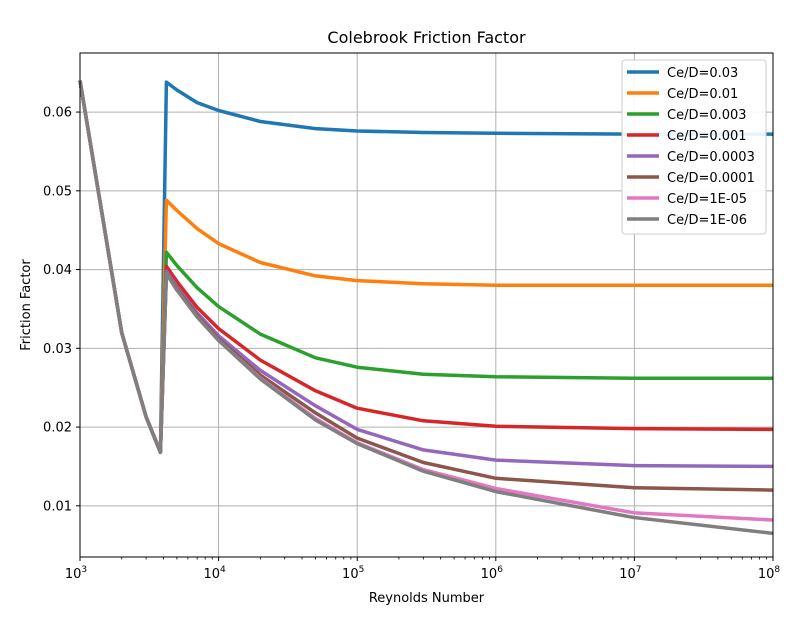 Image resolution: width=811 pixels, height=618 pixels. Describe the element at coordinates (711, 178) in the screenshot. I see `legend-label: Ce/D=0.0001` at that location.